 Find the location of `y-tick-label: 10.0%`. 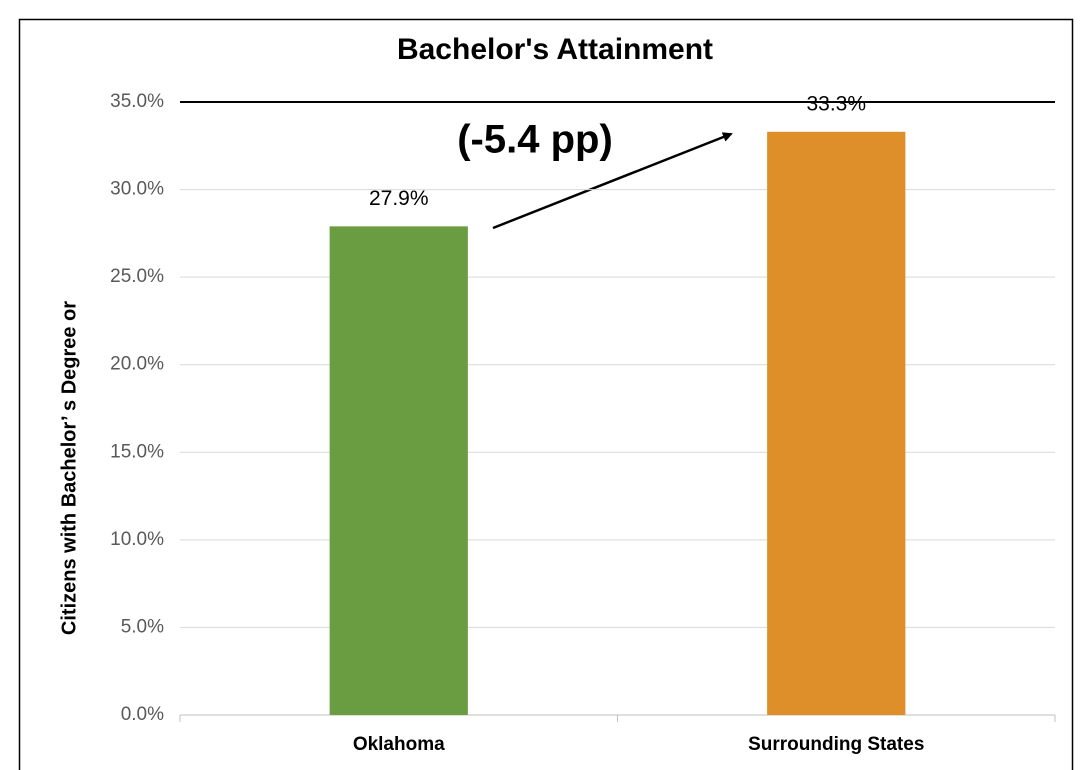

y-tick-label: 10.0% is located at coordinates (137, 539).